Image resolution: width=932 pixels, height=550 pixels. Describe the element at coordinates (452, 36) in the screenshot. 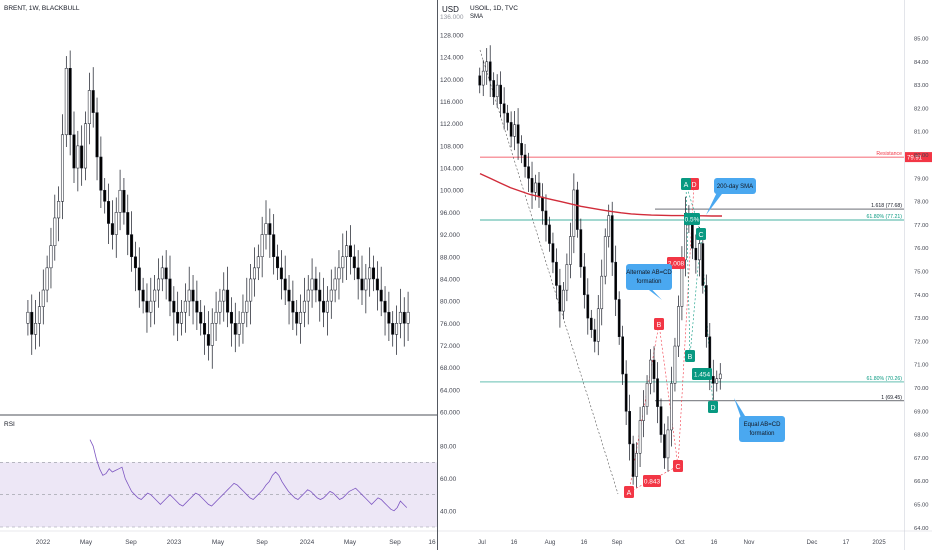

I see `brent-y-tick: 128.000` at that location.